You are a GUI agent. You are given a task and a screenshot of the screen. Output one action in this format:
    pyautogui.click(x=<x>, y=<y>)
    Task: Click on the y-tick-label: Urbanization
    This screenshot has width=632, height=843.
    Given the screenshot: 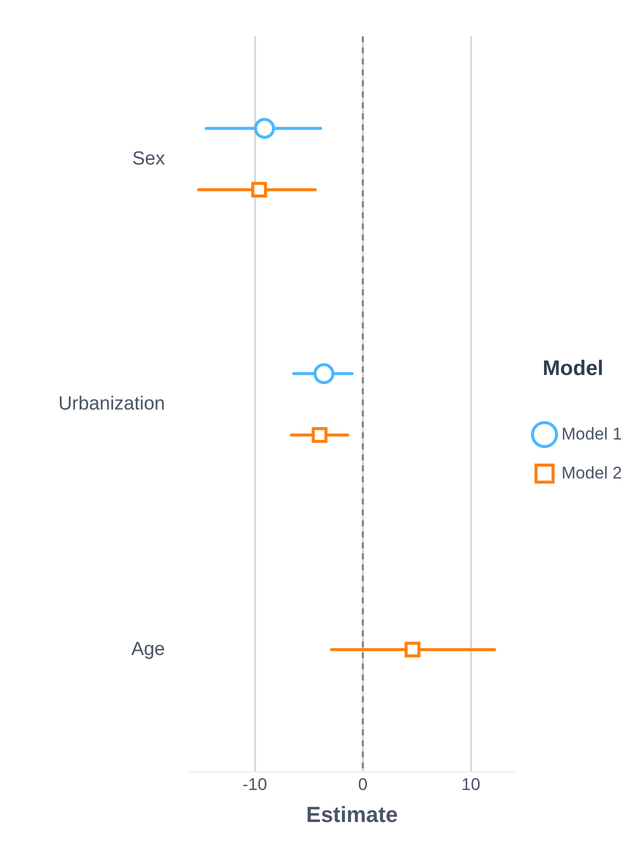 What is the action you would take?
    pyautogui.click(x=111, y=404)
    